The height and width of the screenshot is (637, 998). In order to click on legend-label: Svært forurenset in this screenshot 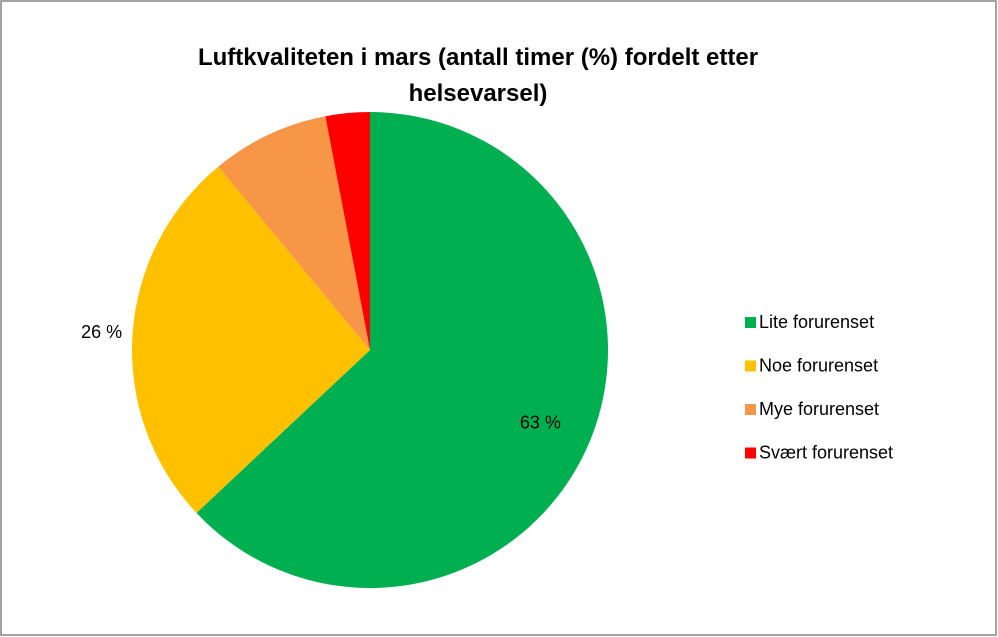, I will do `click(826, 452)`.